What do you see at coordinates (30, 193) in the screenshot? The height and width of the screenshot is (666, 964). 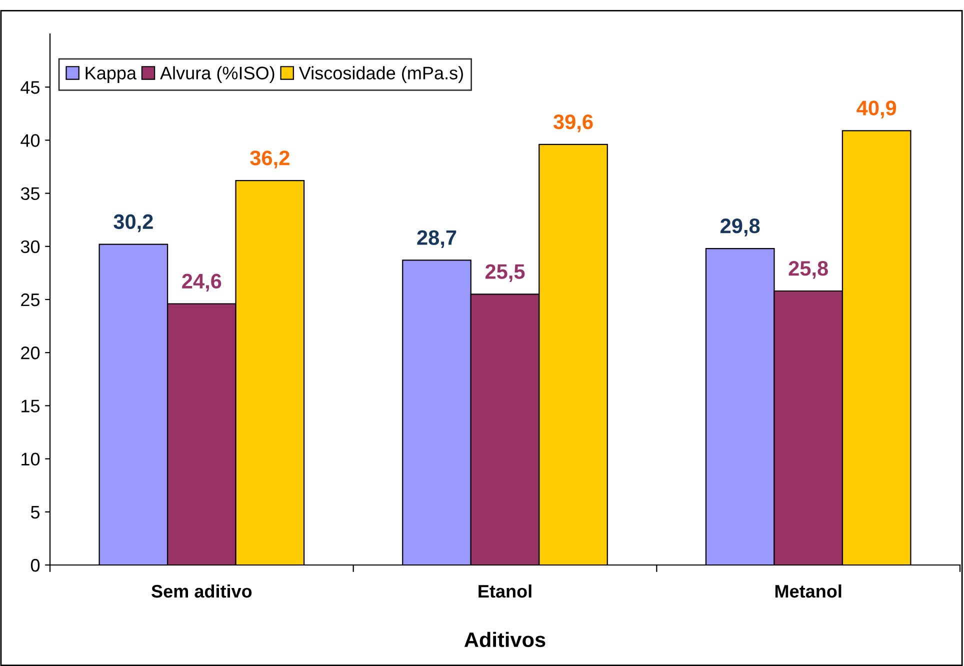 I see `y-tick-label: 35` at bounding box center [30, 193].